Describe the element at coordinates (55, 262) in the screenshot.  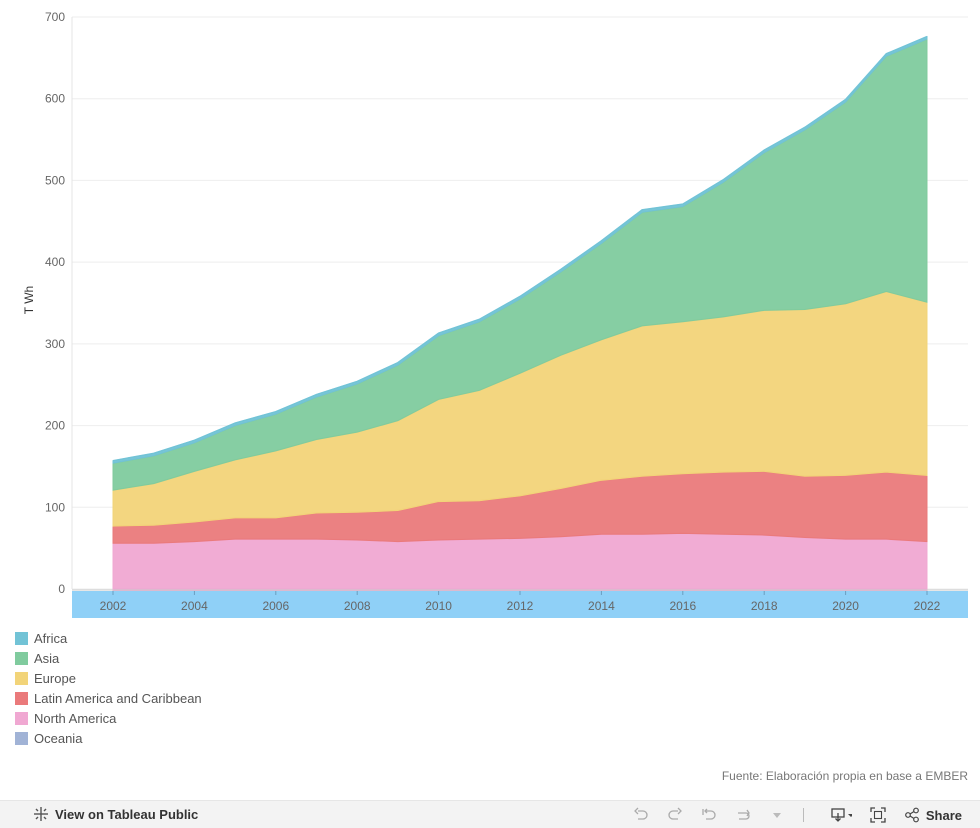
I see `y-tick-label: 400` at that location.